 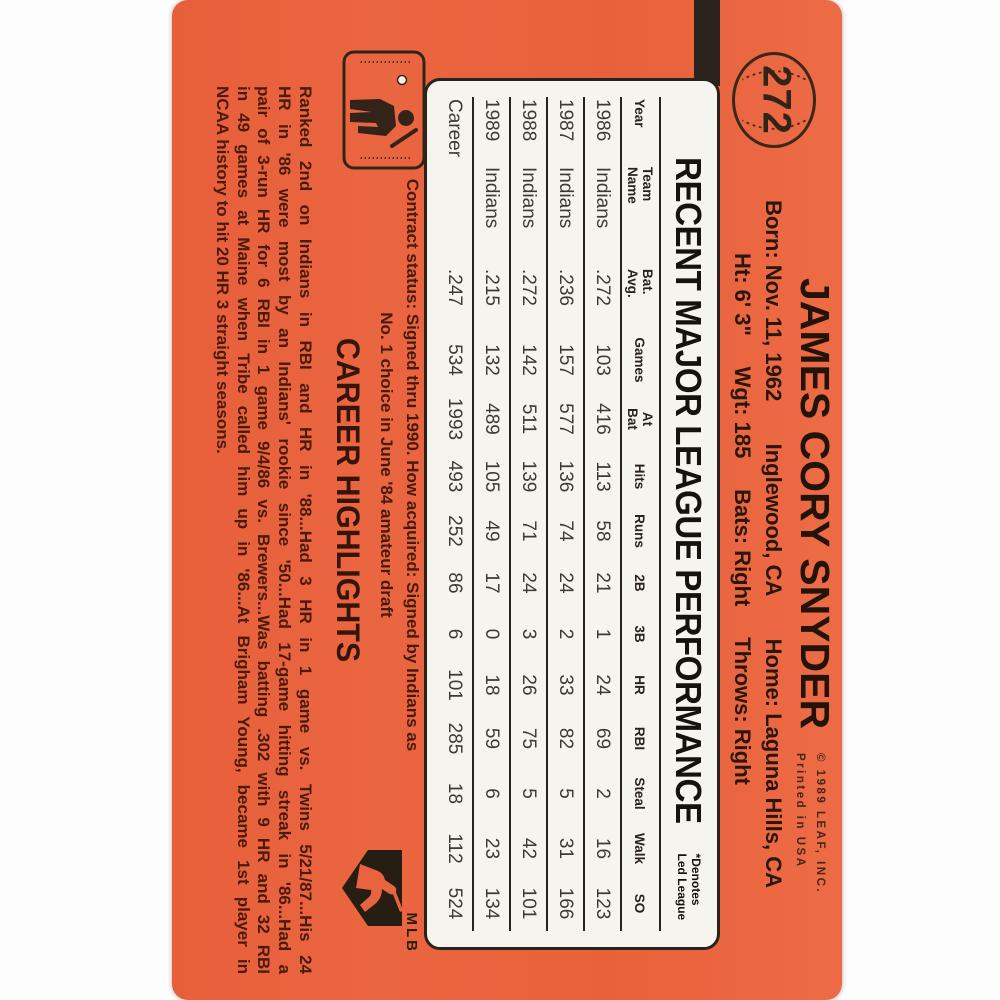 I want to click on col-header-runs: Runs, so click(x=640, y=531).